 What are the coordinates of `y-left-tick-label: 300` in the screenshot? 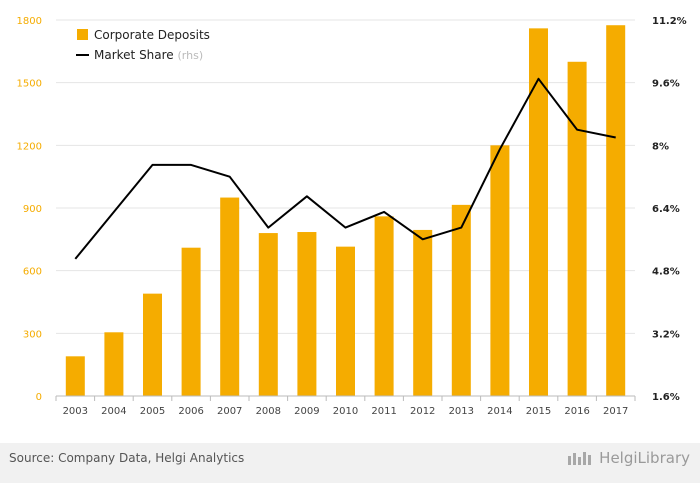 It's located at (32, 334).